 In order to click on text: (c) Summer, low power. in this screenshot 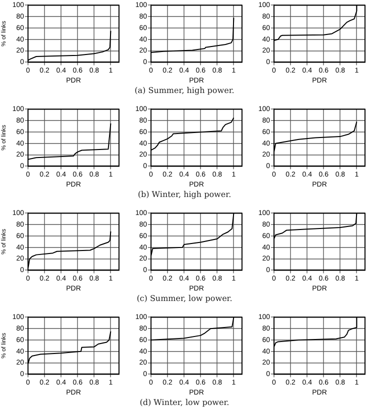, I will do `click(185, 298)`.